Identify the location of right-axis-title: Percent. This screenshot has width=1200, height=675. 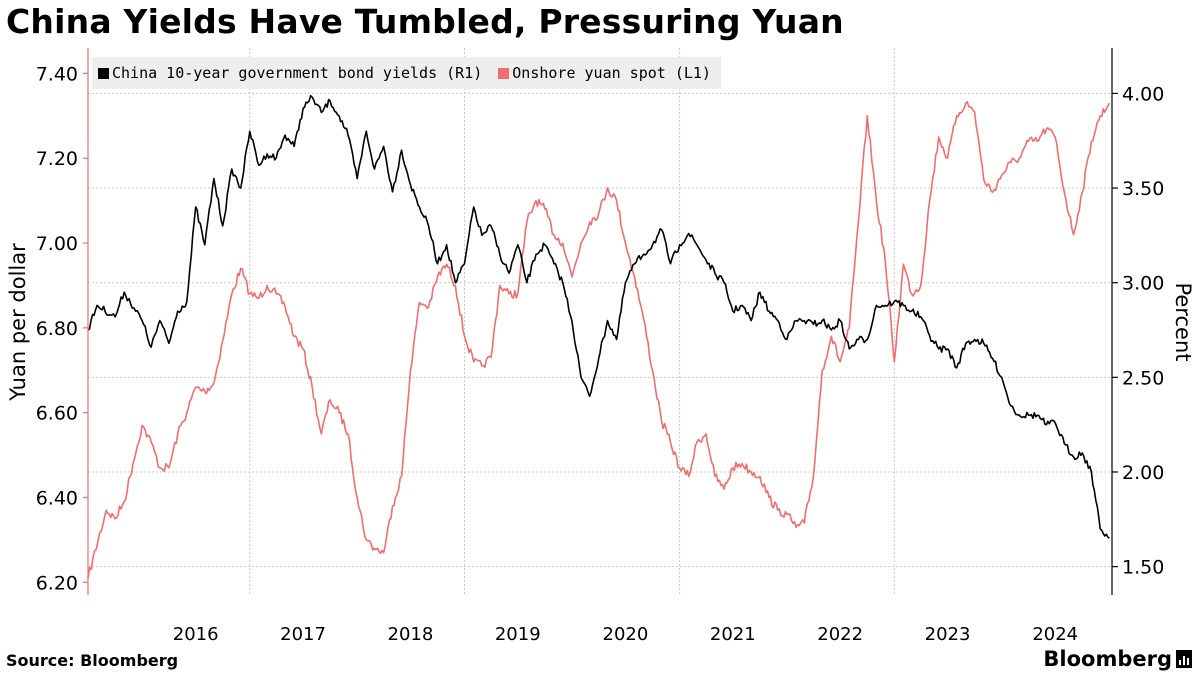
(1183, 321).